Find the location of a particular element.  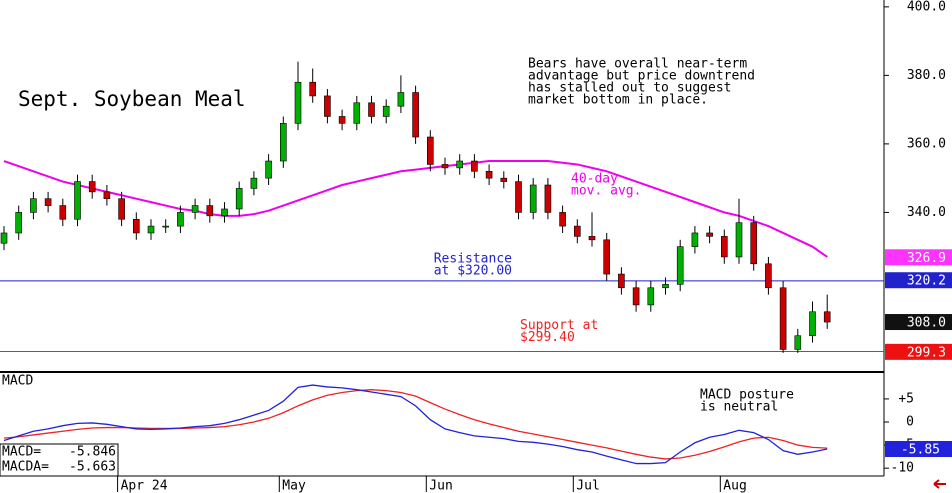

annotation: market bottom in place. is located at coordinates (618, 100).